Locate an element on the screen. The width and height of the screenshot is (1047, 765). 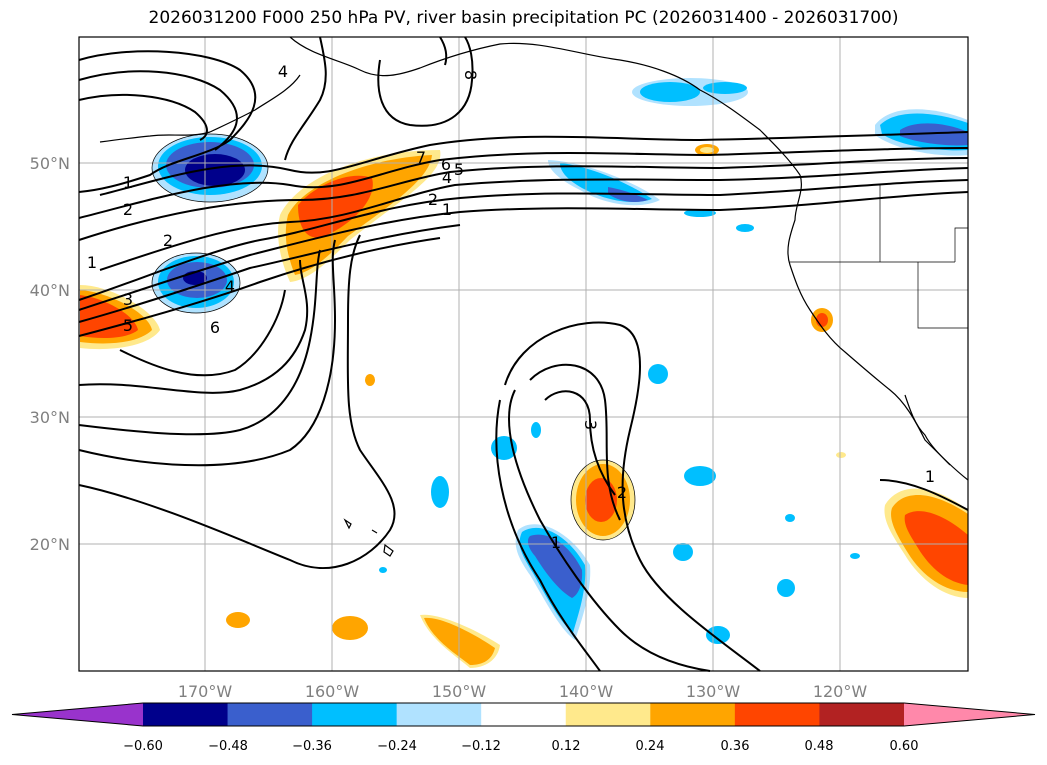
lat-label-20n: 20°N is located at coordinates (50, 544).